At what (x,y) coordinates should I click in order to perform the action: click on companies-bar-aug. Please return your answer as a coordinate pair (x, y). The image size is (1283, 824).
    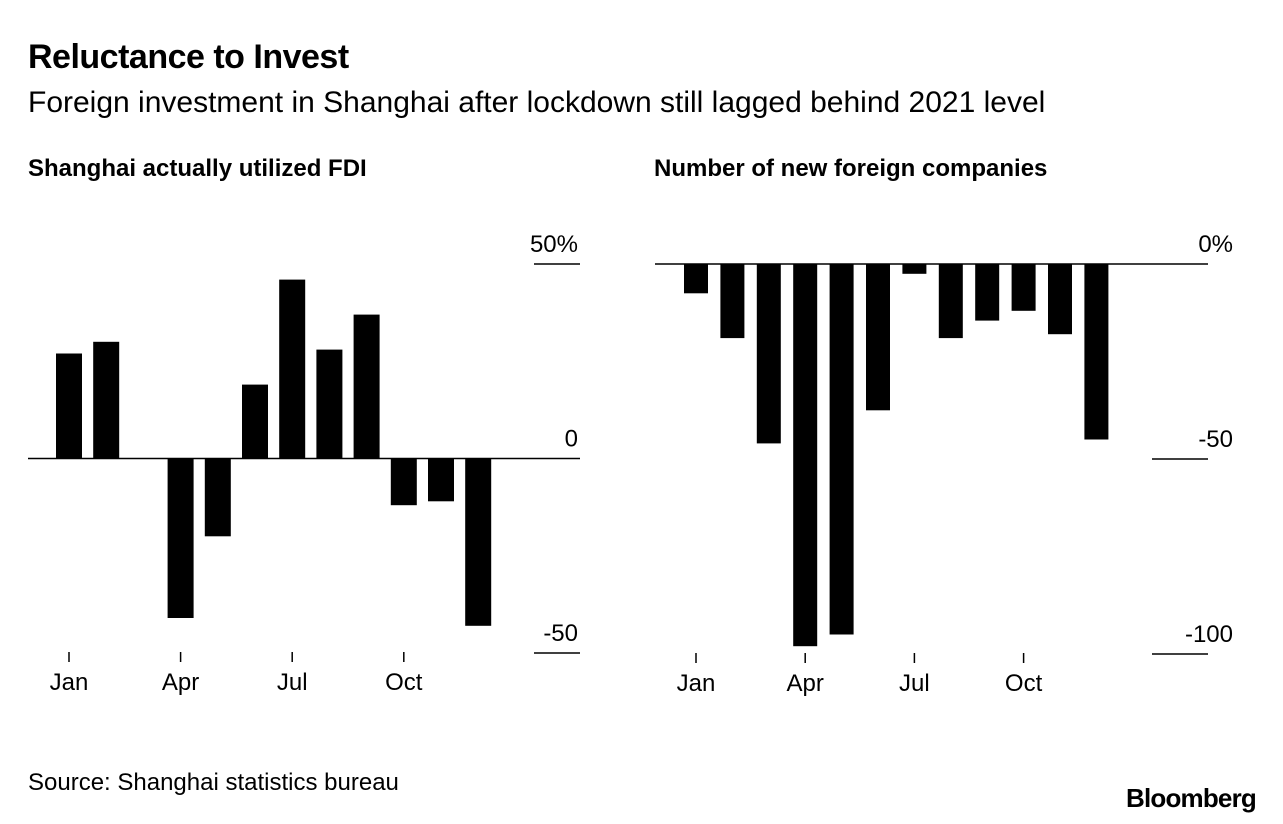
    Looking at the image, I should click on (950, 301).